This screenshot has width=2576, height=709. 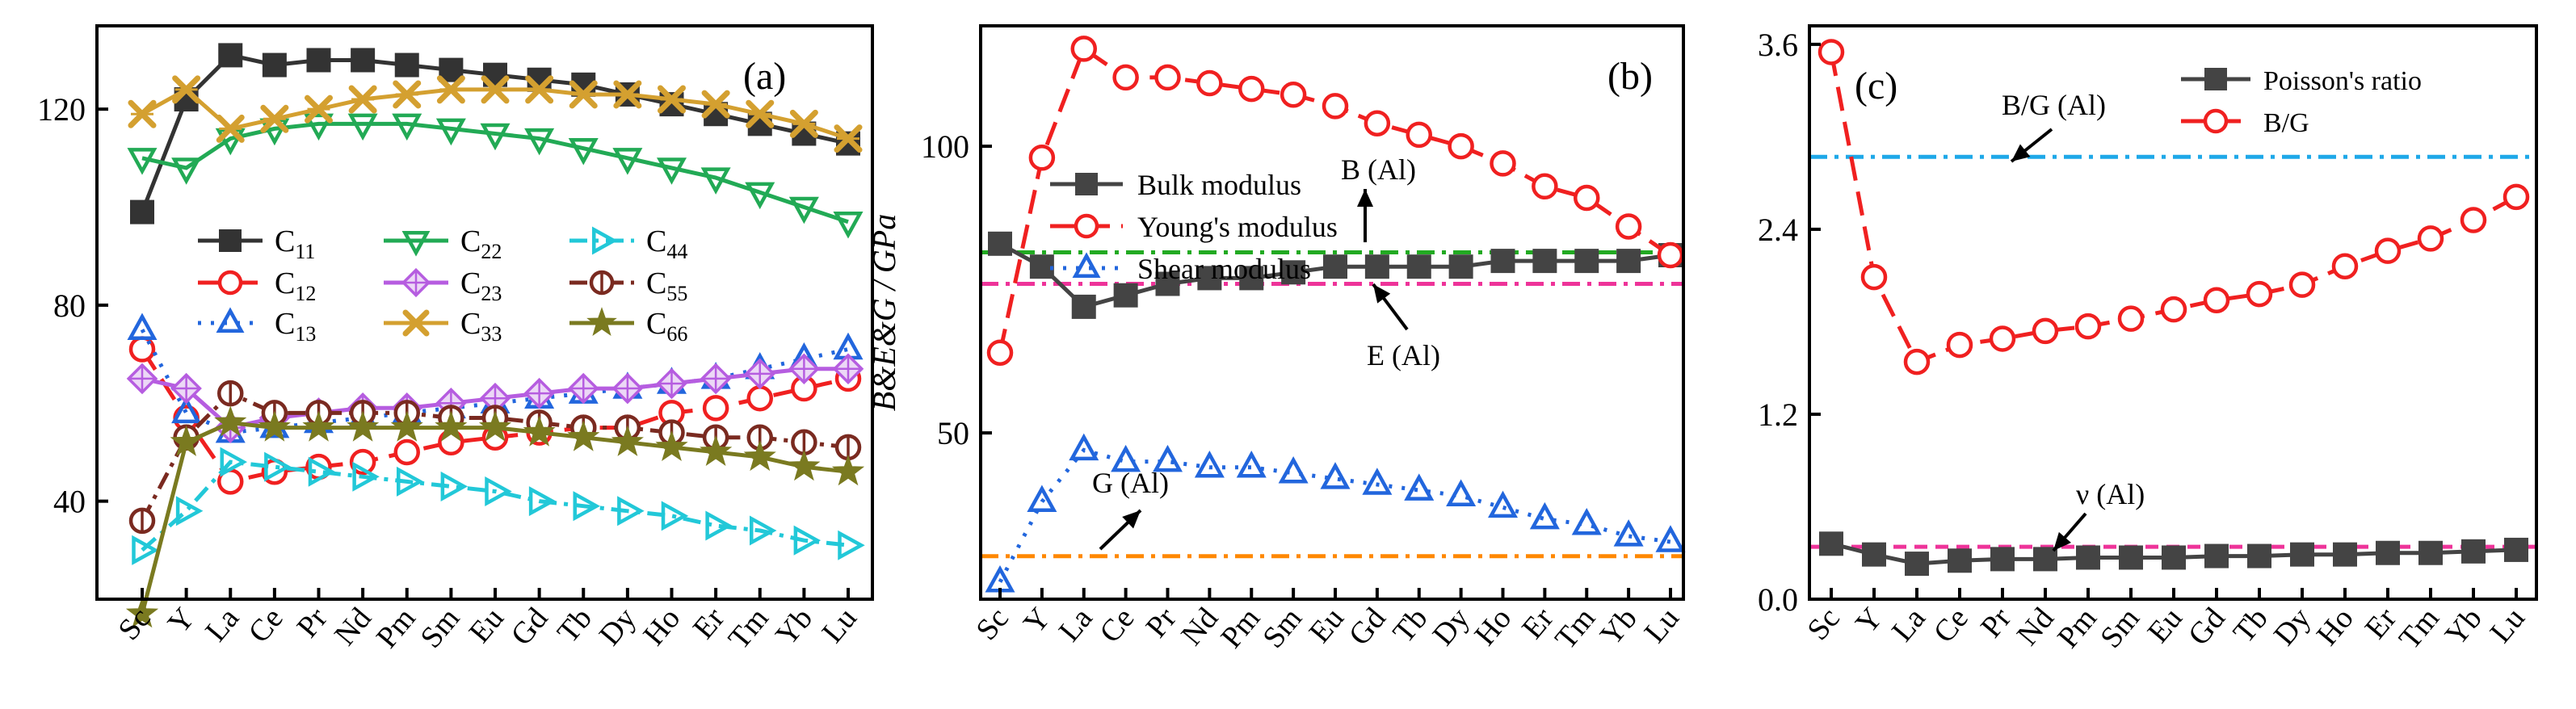 What do you see at coordinates (1219, 185) in the screenshot?
I see `legend-label: Bulk modulus` at bounding box center [1219, 185].